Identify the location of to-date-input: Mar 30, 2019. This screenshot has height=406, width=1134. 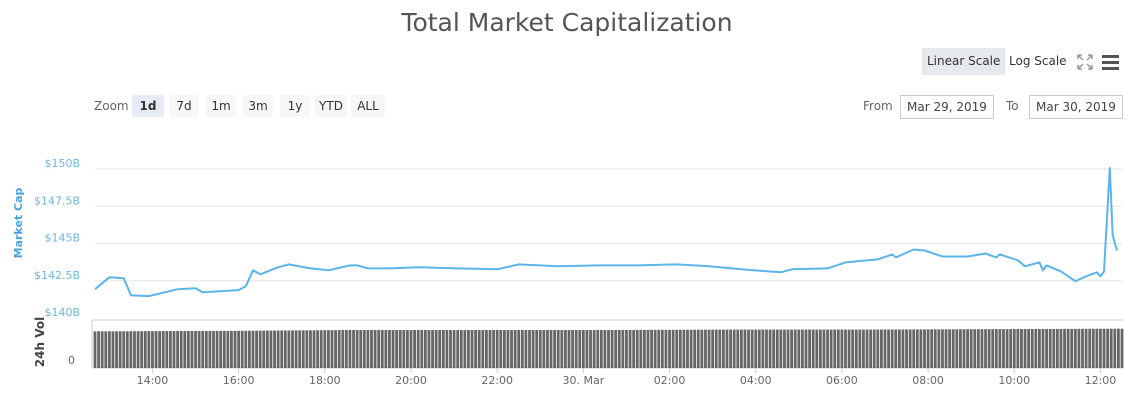
(1076, 107).